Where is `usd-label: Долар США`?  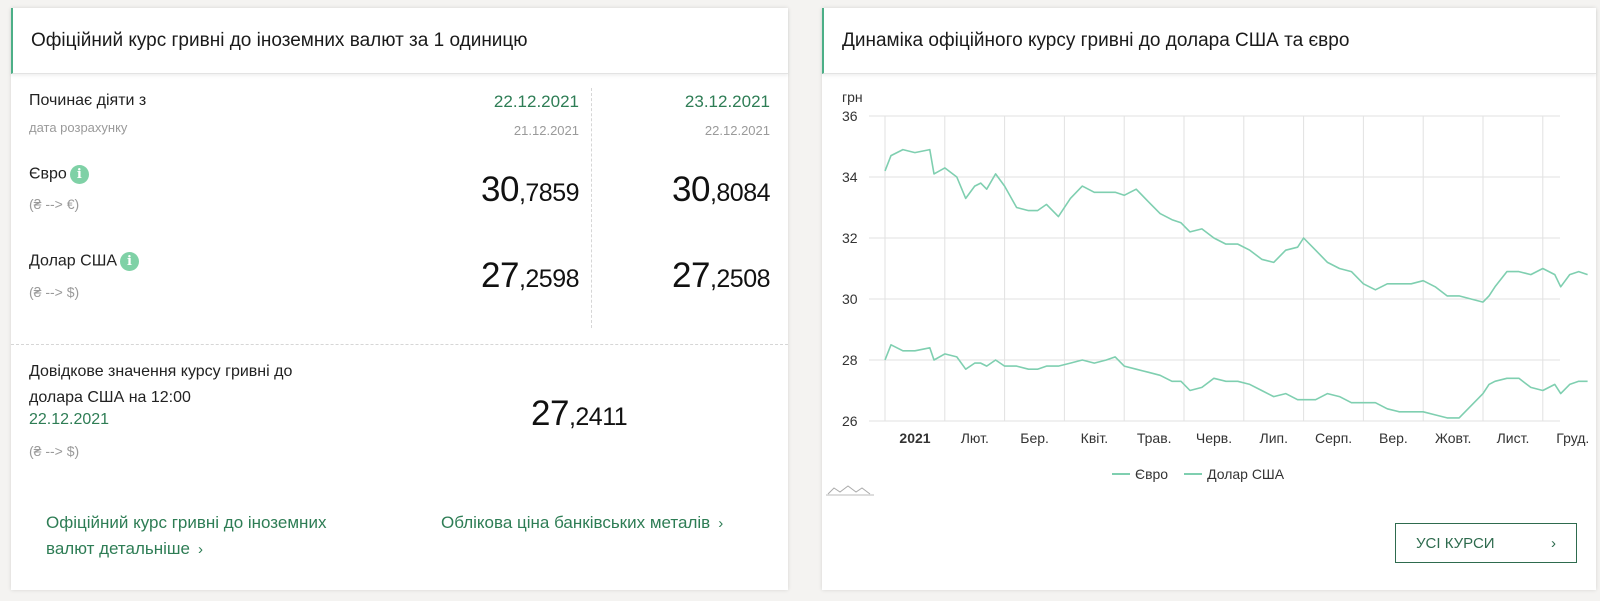 usd-label: Долар США is located at coordinates (73, 261).